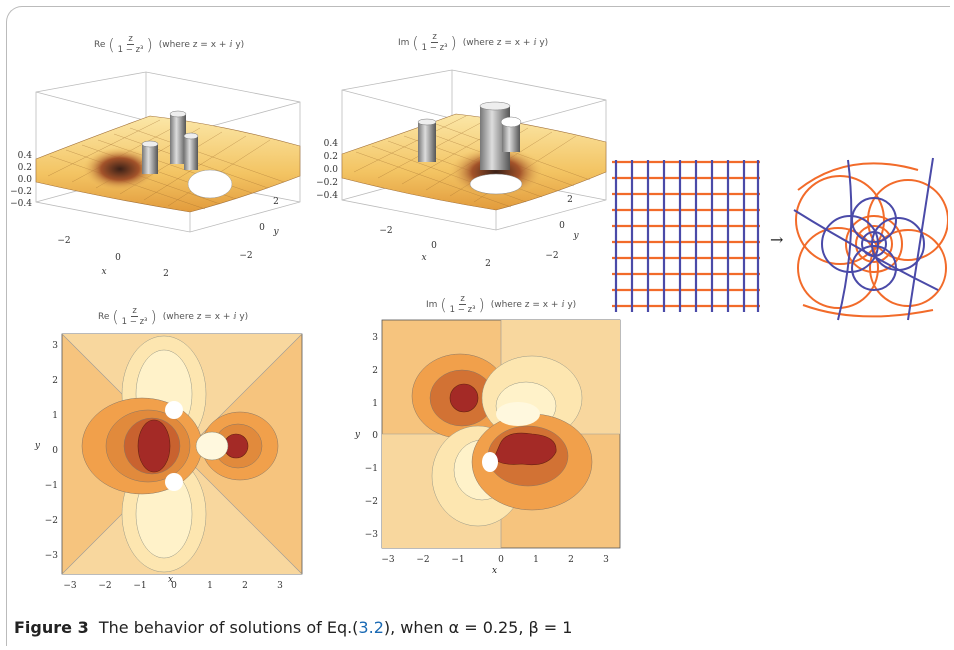 Image resolution: width=954 pixels, height=650 pixels. Describe the element at coordinates (371, 627) in the screenshot. I see `equation-ref-link: 3.2` at that location.